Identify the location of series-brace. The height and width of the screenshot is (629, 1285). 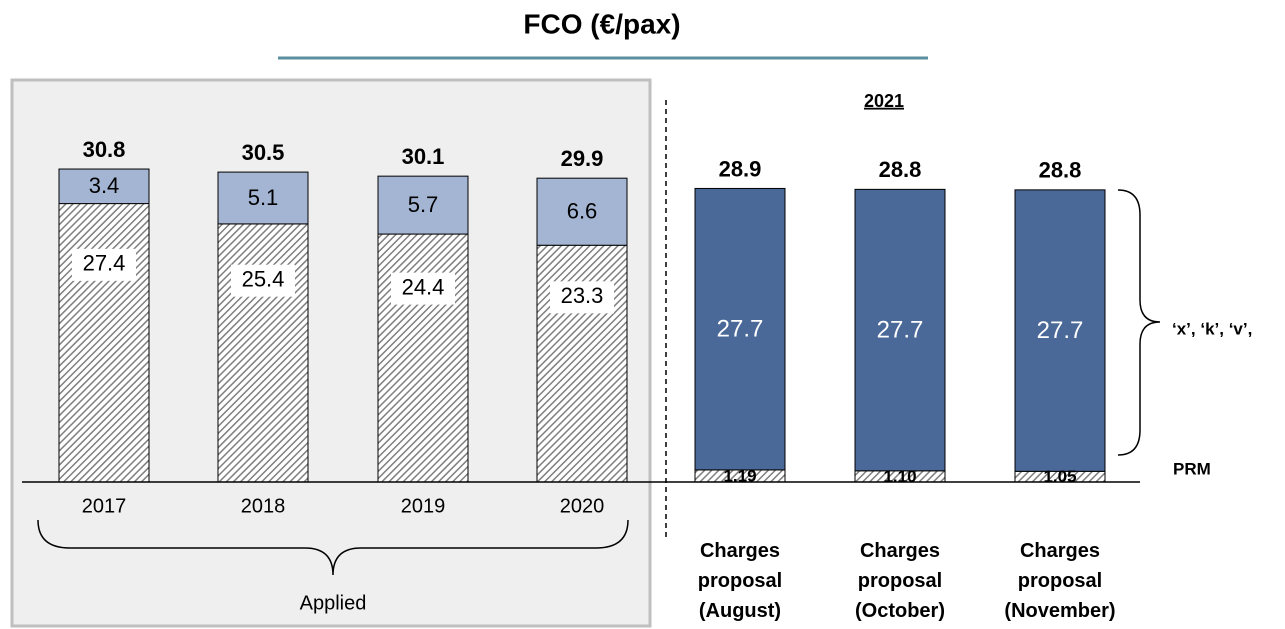
(1139, 322).